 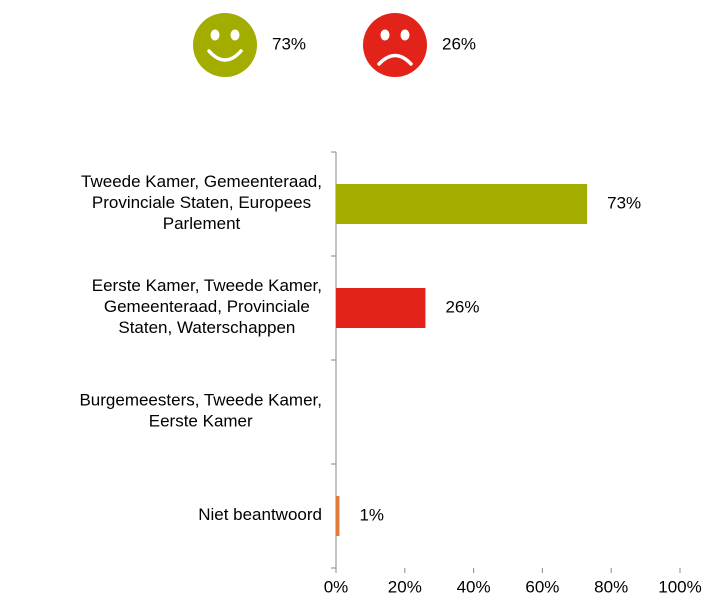 I want to click on x-tick-label: 40%, so click(x=474, y=586).